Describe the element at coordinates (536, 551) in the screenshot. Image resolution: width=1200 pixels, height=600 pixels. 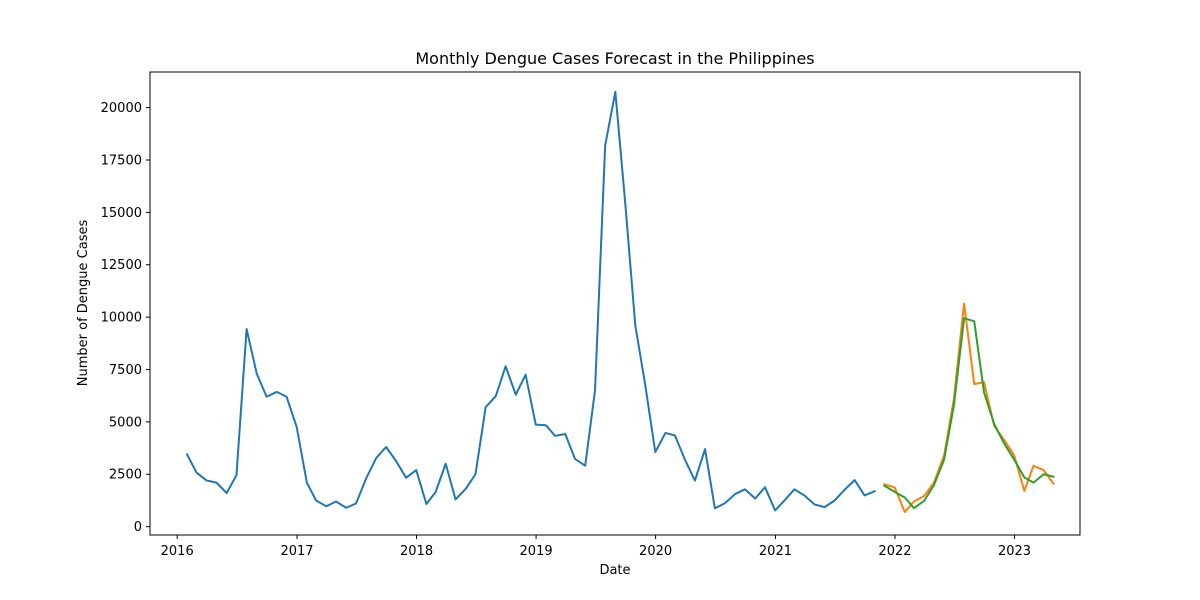
I see `x-tick-label: 2019` at that location.